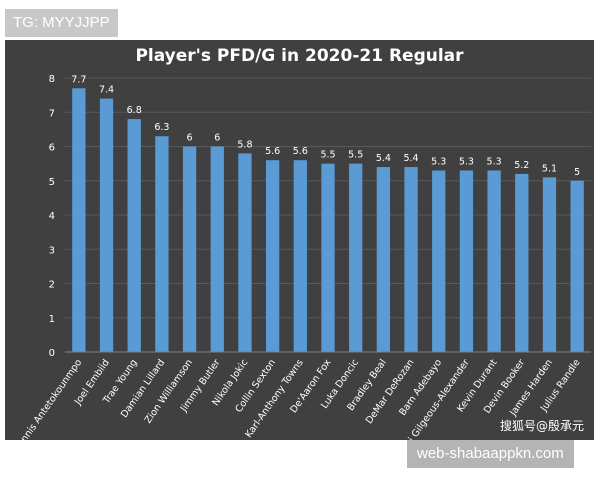 The image size is (600, 480). What do you see at coordinates (61, 23) in the screenshot?
I see `watermark-top: TG: MYYJJPP` at bounding box center [61, 23].